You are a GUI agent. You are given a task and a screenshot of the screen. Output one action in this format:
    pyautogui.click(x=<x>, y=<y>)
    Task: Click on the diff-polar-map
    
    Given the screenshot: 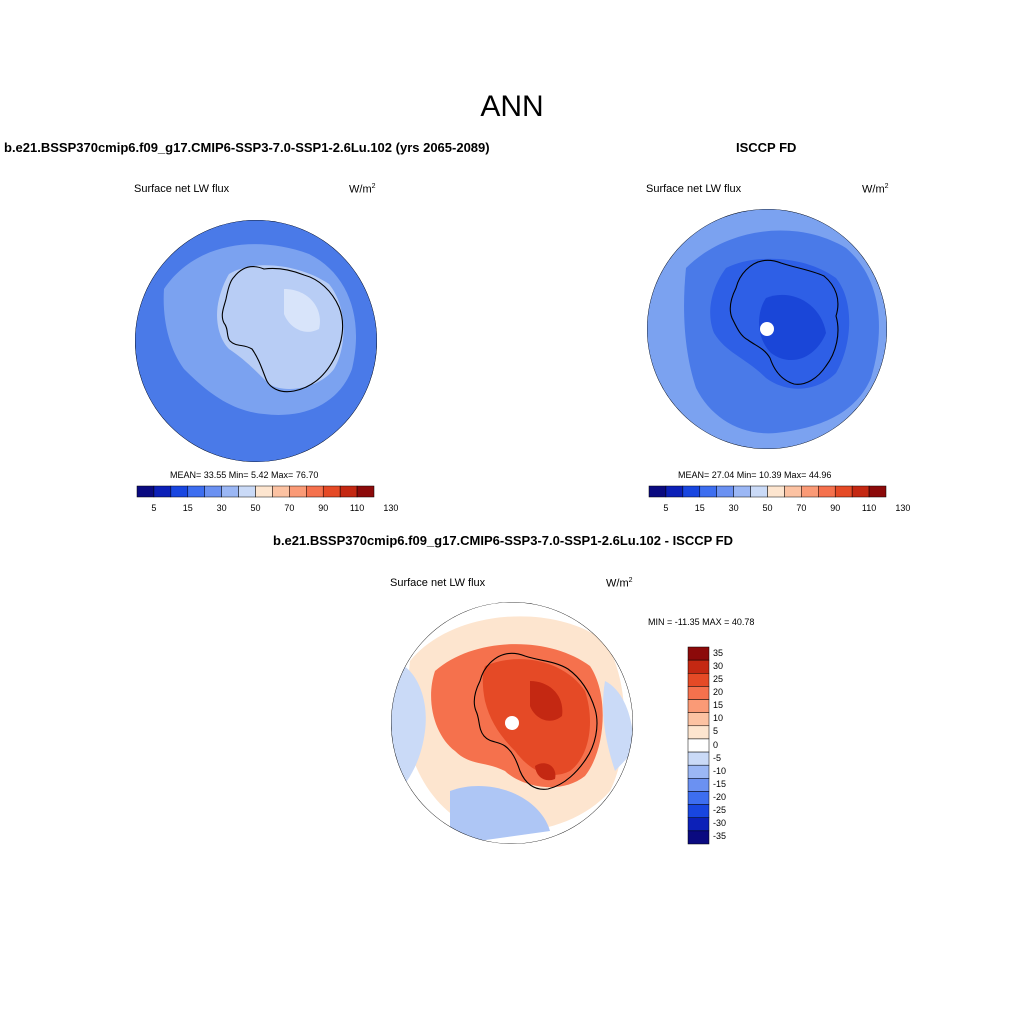 What is the action you would take?
    pyautogui.click(x=512, y=723)
    